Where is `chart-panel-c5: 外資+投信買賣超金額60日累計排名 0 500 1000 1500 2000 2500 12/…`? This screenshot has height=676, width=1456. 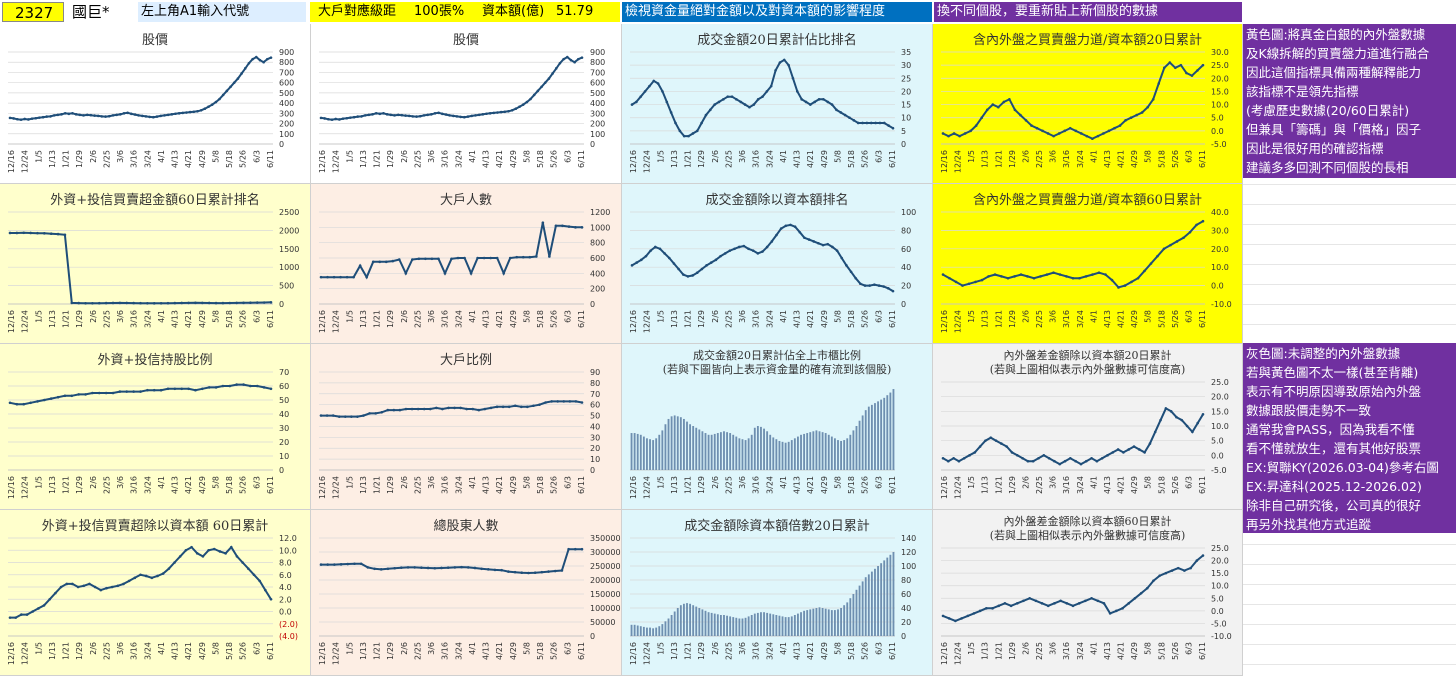 chart-panel-c5: 外資+投信買賣超金額60日累計排名 0 500 1000 1500 2000 2500 12/… is located at coordinates (155, 264).